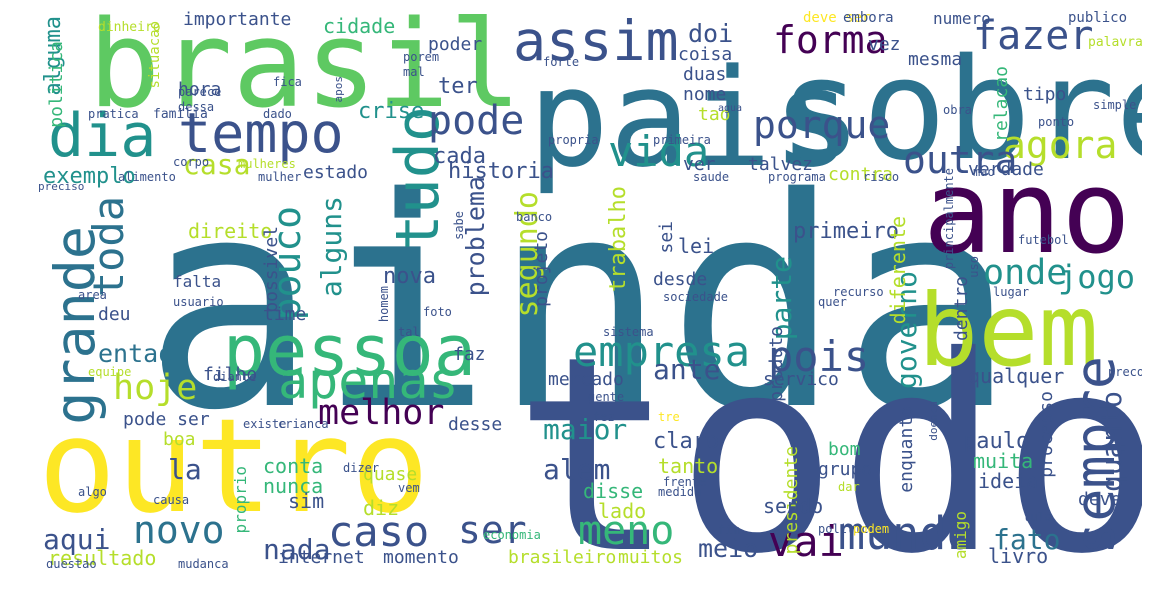  What do you see at coordinates (305, 70) in the screenshot?
I see `cloud-word-brasil: brasil` at bounding box center [305, 70].